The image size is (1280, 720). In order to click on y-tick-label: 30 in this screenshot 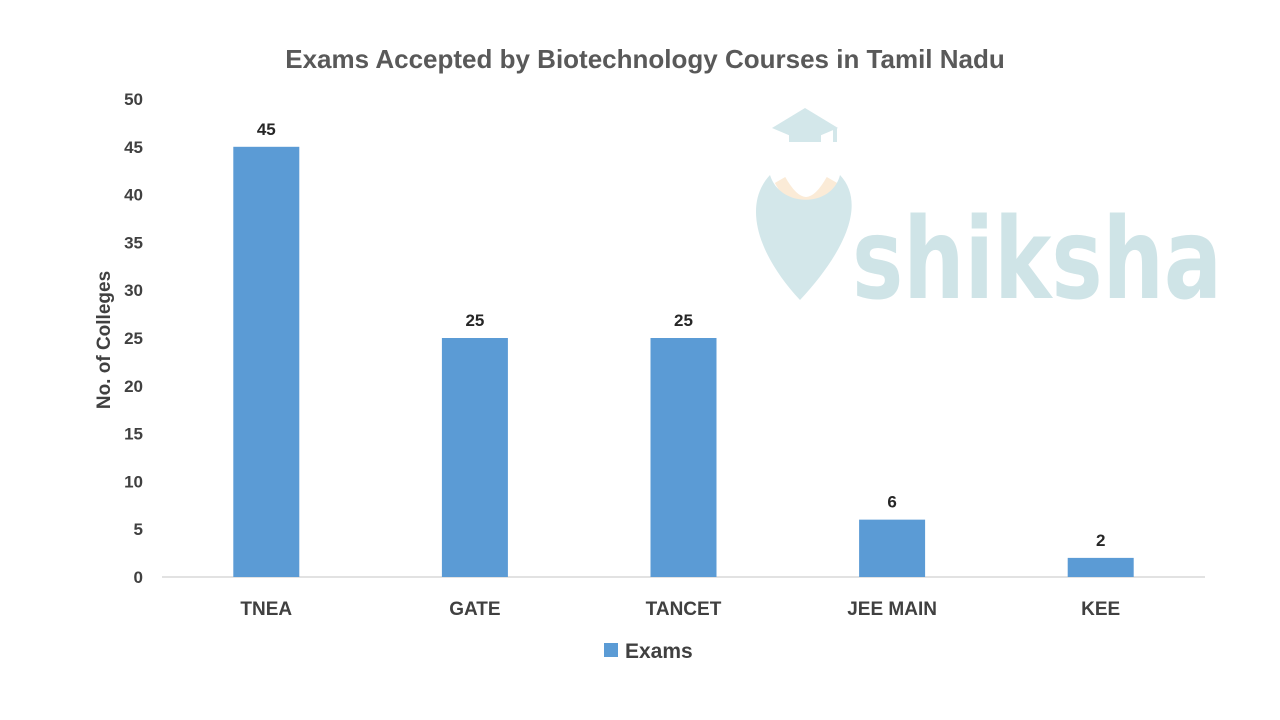, I will do `click(133, 290)`.